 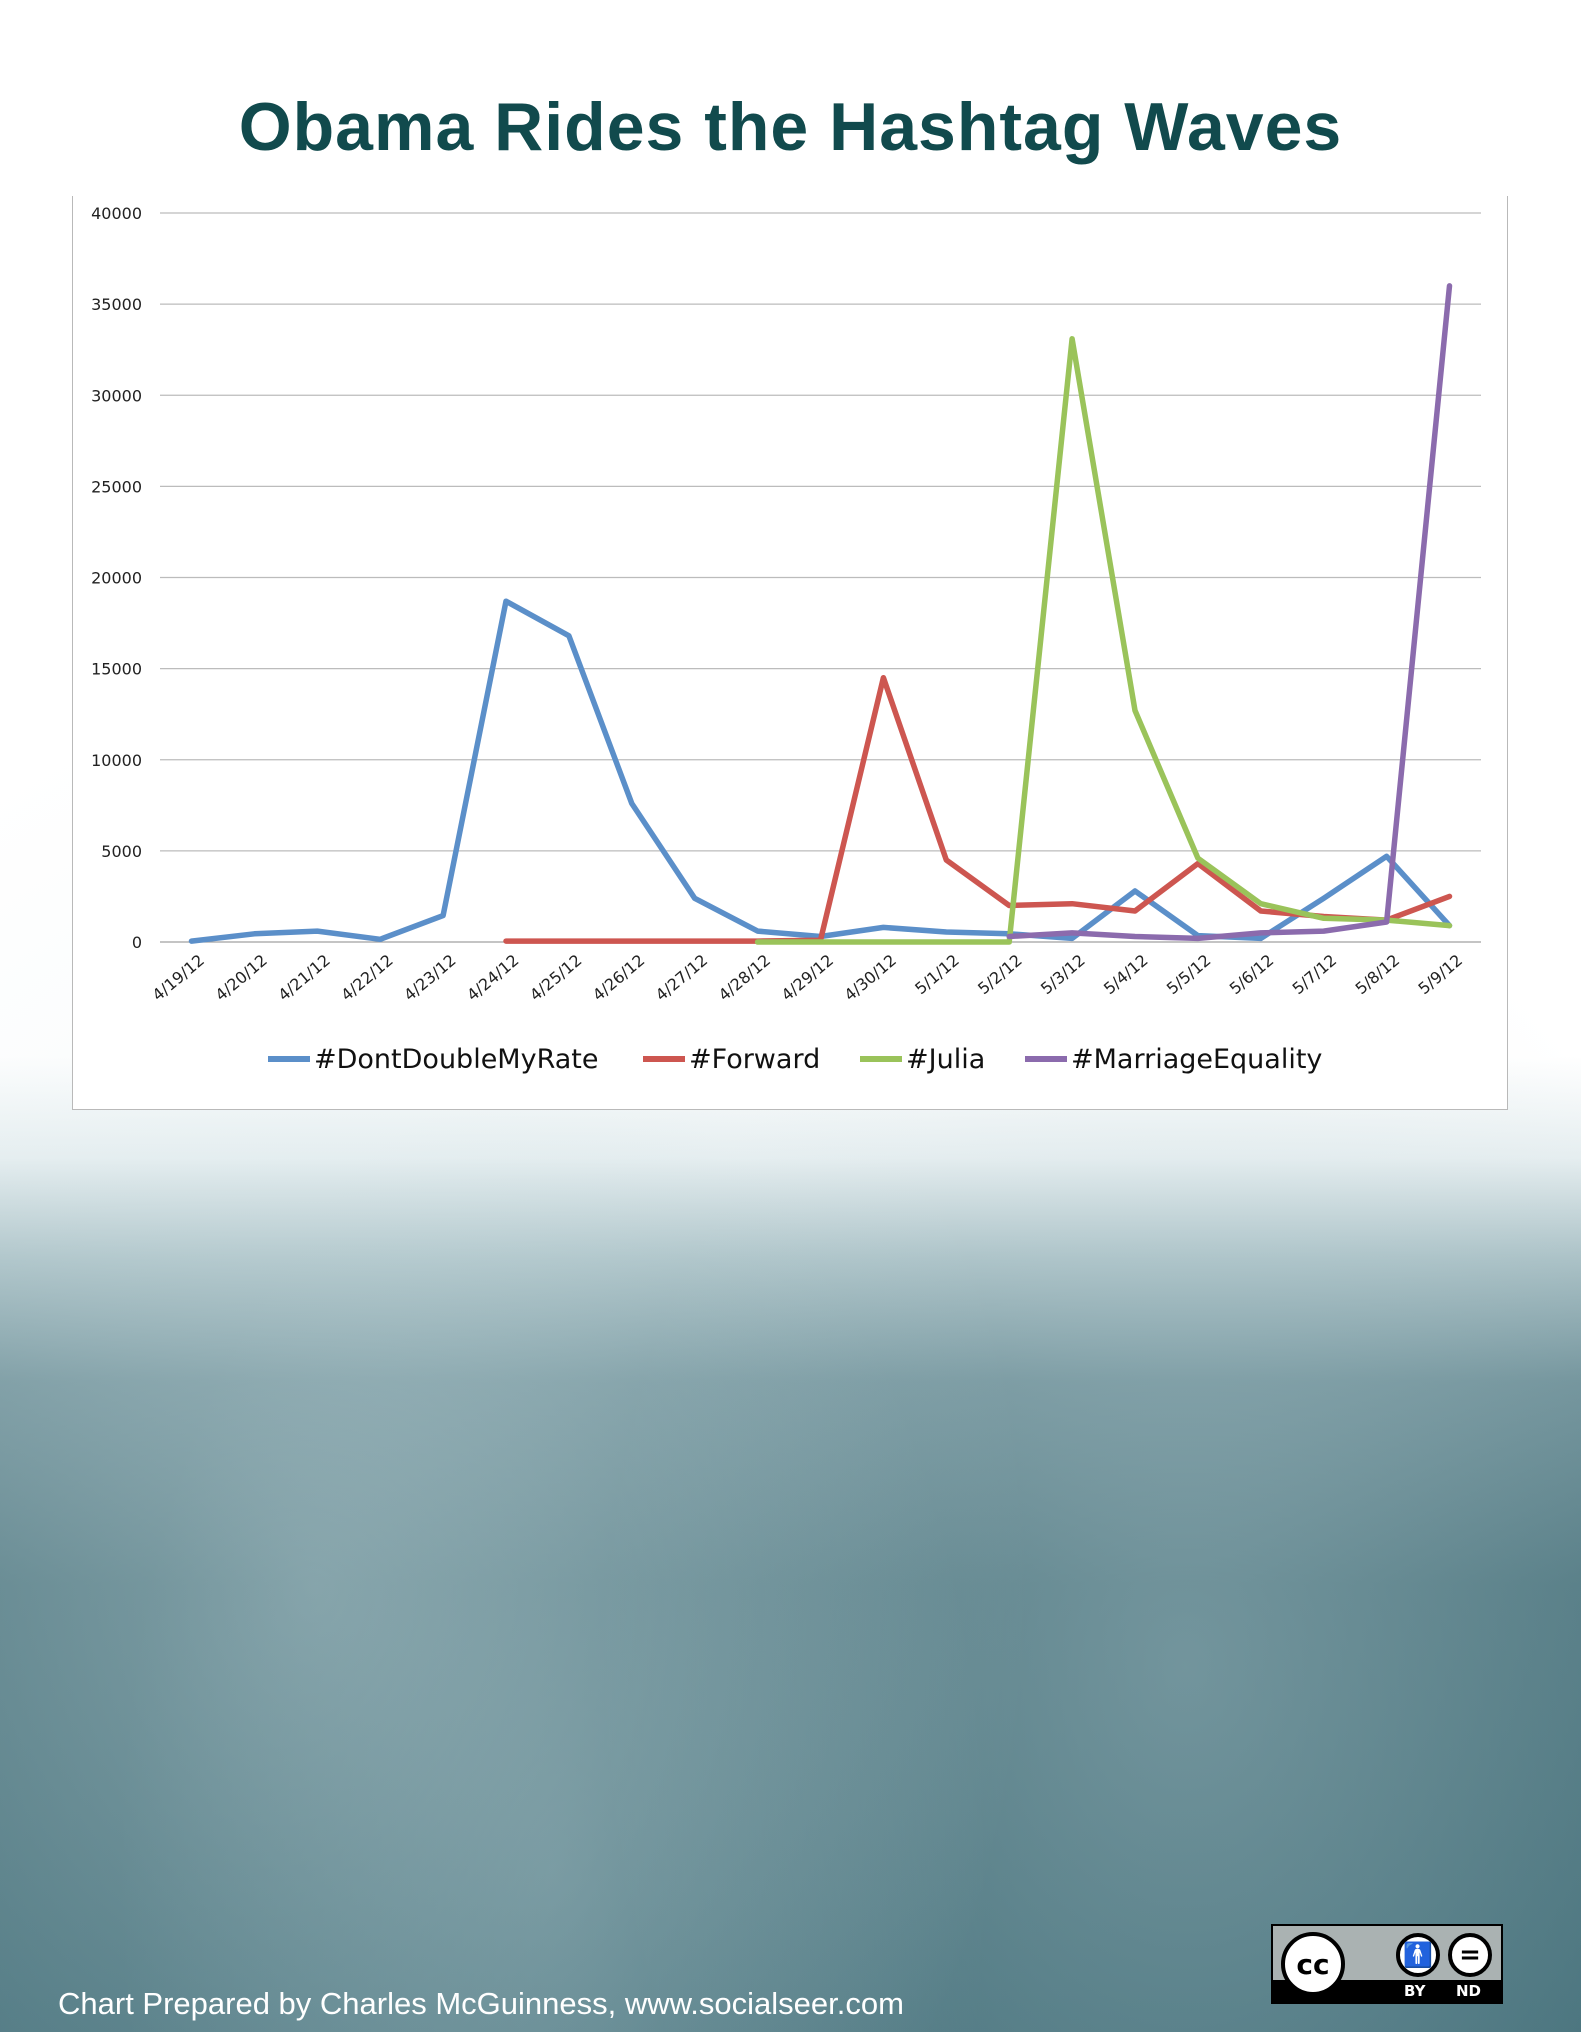 What do you see at coordinates (1387, 1964) in the screenshot?
I see `creative-commons-badge: cc 🚹 = BY ND` at bounding box center [1387, 1964].